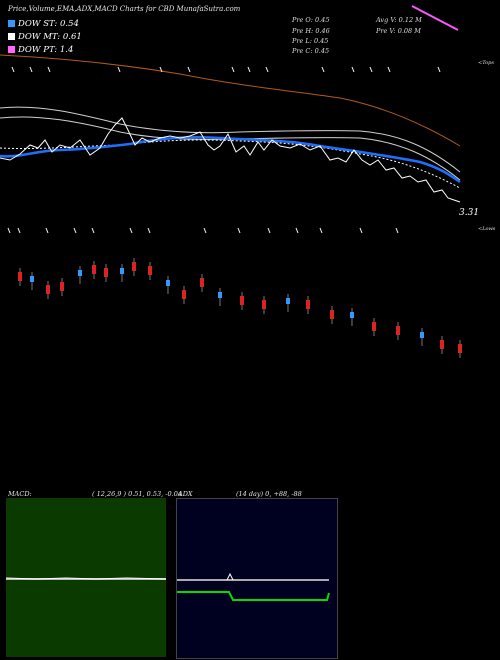  What do you see at coordinates (435, 18) in the screenshot?
I see `dow-pt-trend-line` at bounding box center [435, 18].